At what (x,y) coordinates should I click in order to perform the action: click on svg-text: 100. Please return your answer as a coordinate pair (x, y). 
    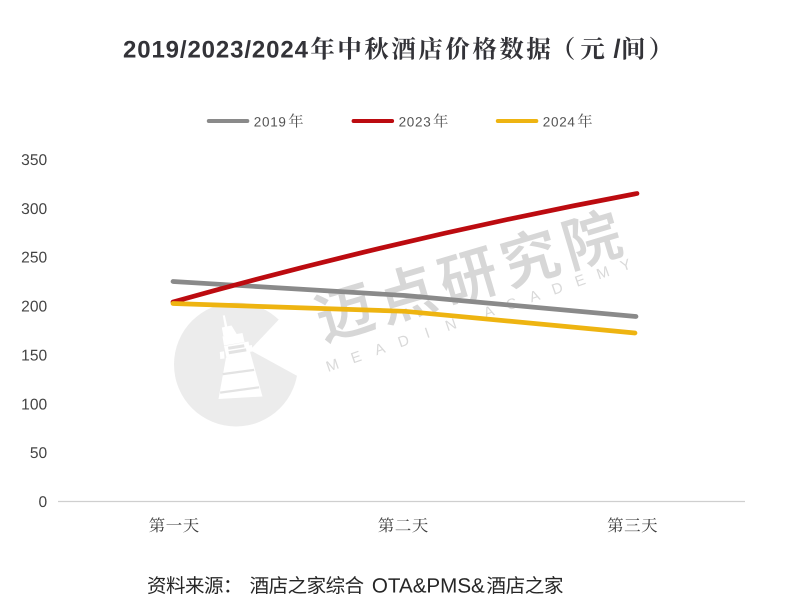
    Looking at the image, I should click on (34, 404).